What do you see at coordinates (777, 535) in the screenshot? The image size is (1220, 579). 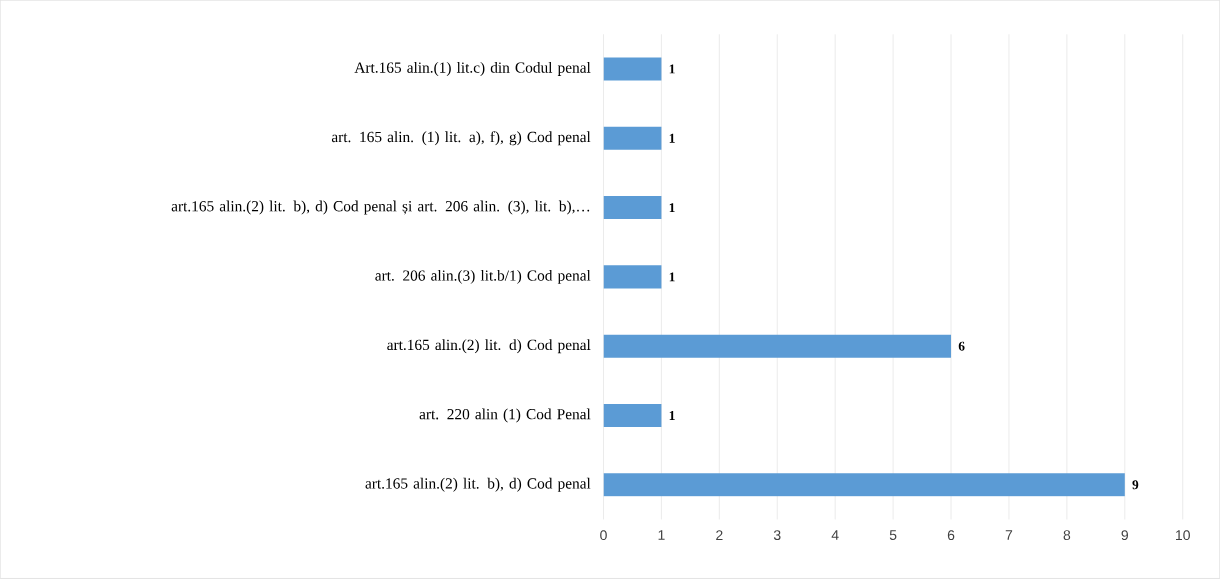 I see `x-tick-label: 3` at bounding box center [777, 535].